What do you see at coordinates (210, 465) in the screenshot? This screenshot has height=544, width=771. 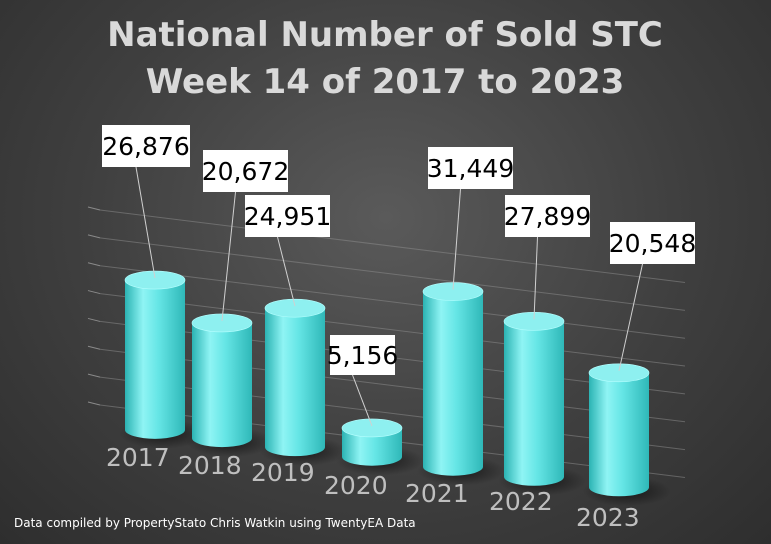 I see `x-tick-2018: 2018` at bounding box center [210, 465].